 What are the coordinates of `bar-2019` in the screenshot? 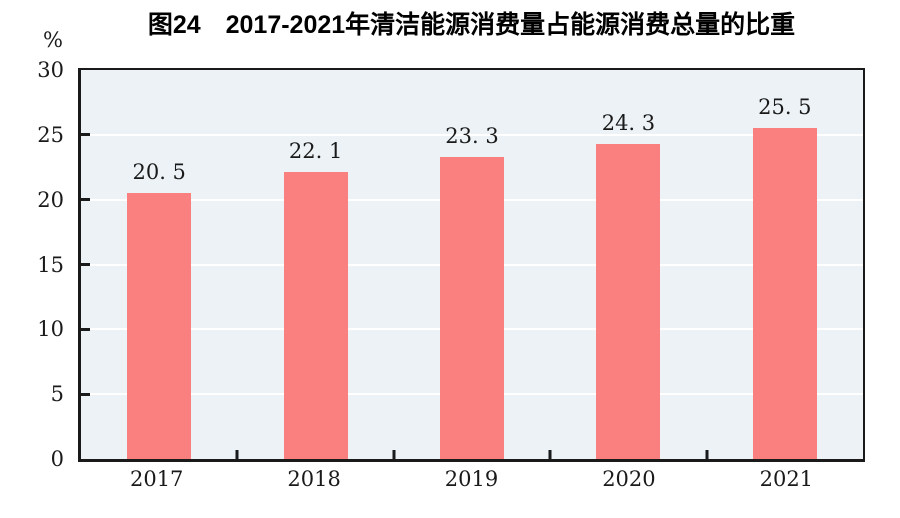 It's located at (472, 307).